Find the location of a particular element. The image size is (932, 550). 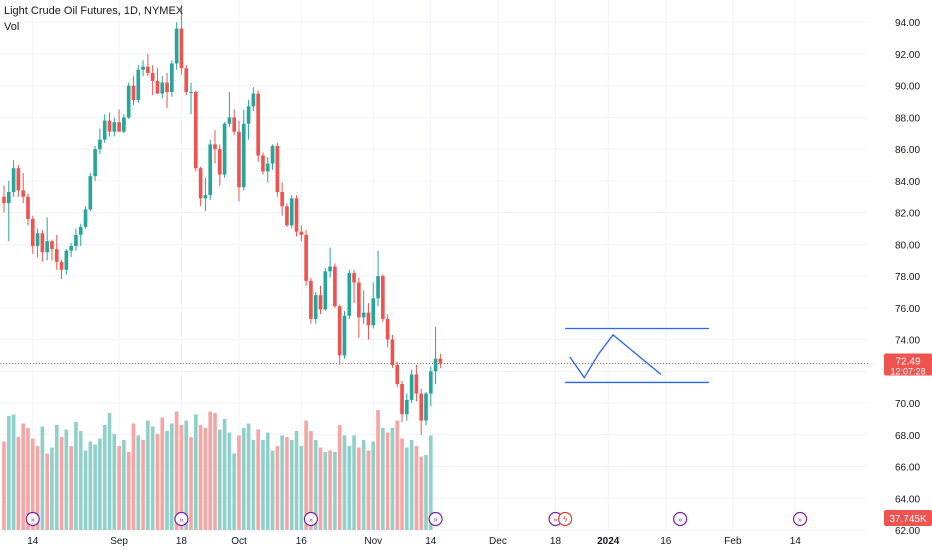

price-axis-label: 84.00 is located at coordinates (907, 182).